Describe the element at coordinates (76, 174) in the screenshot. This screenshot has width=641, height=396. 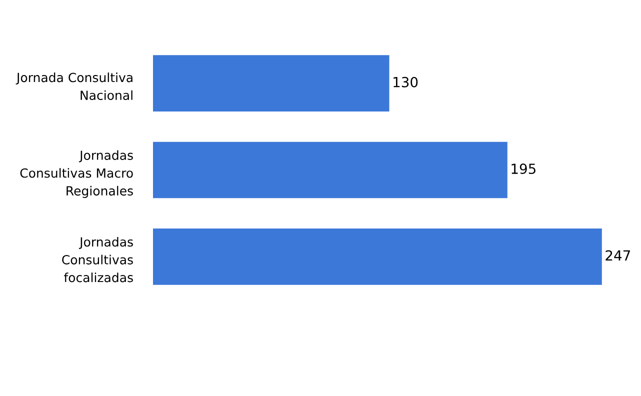
I see `y-tick-label: Jornadas Consultivas Macro Regionales` at that location.